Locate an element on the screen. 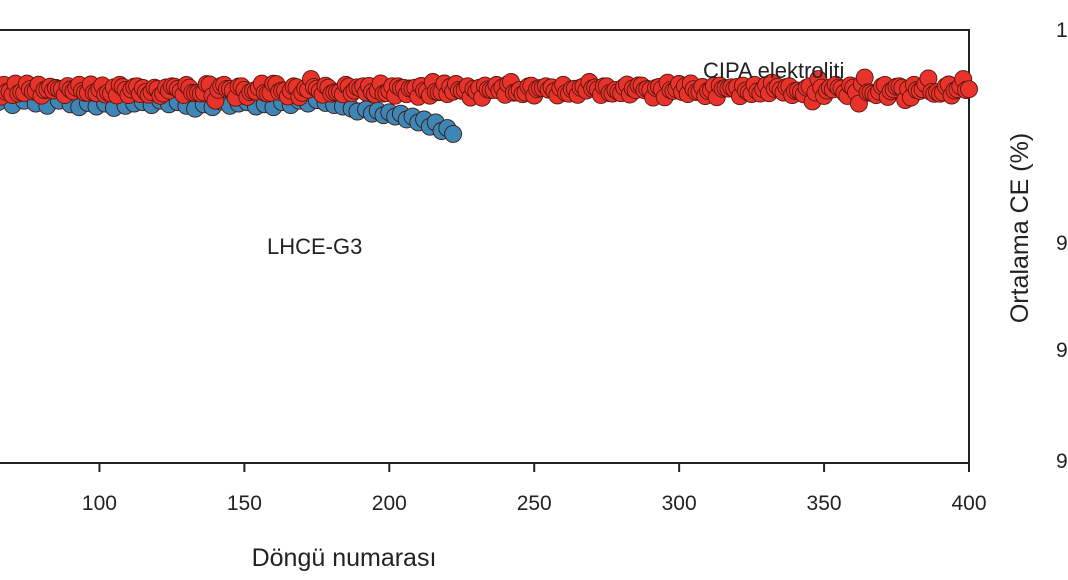  x-tick-label: 400 is located at coordinates (968, 503).